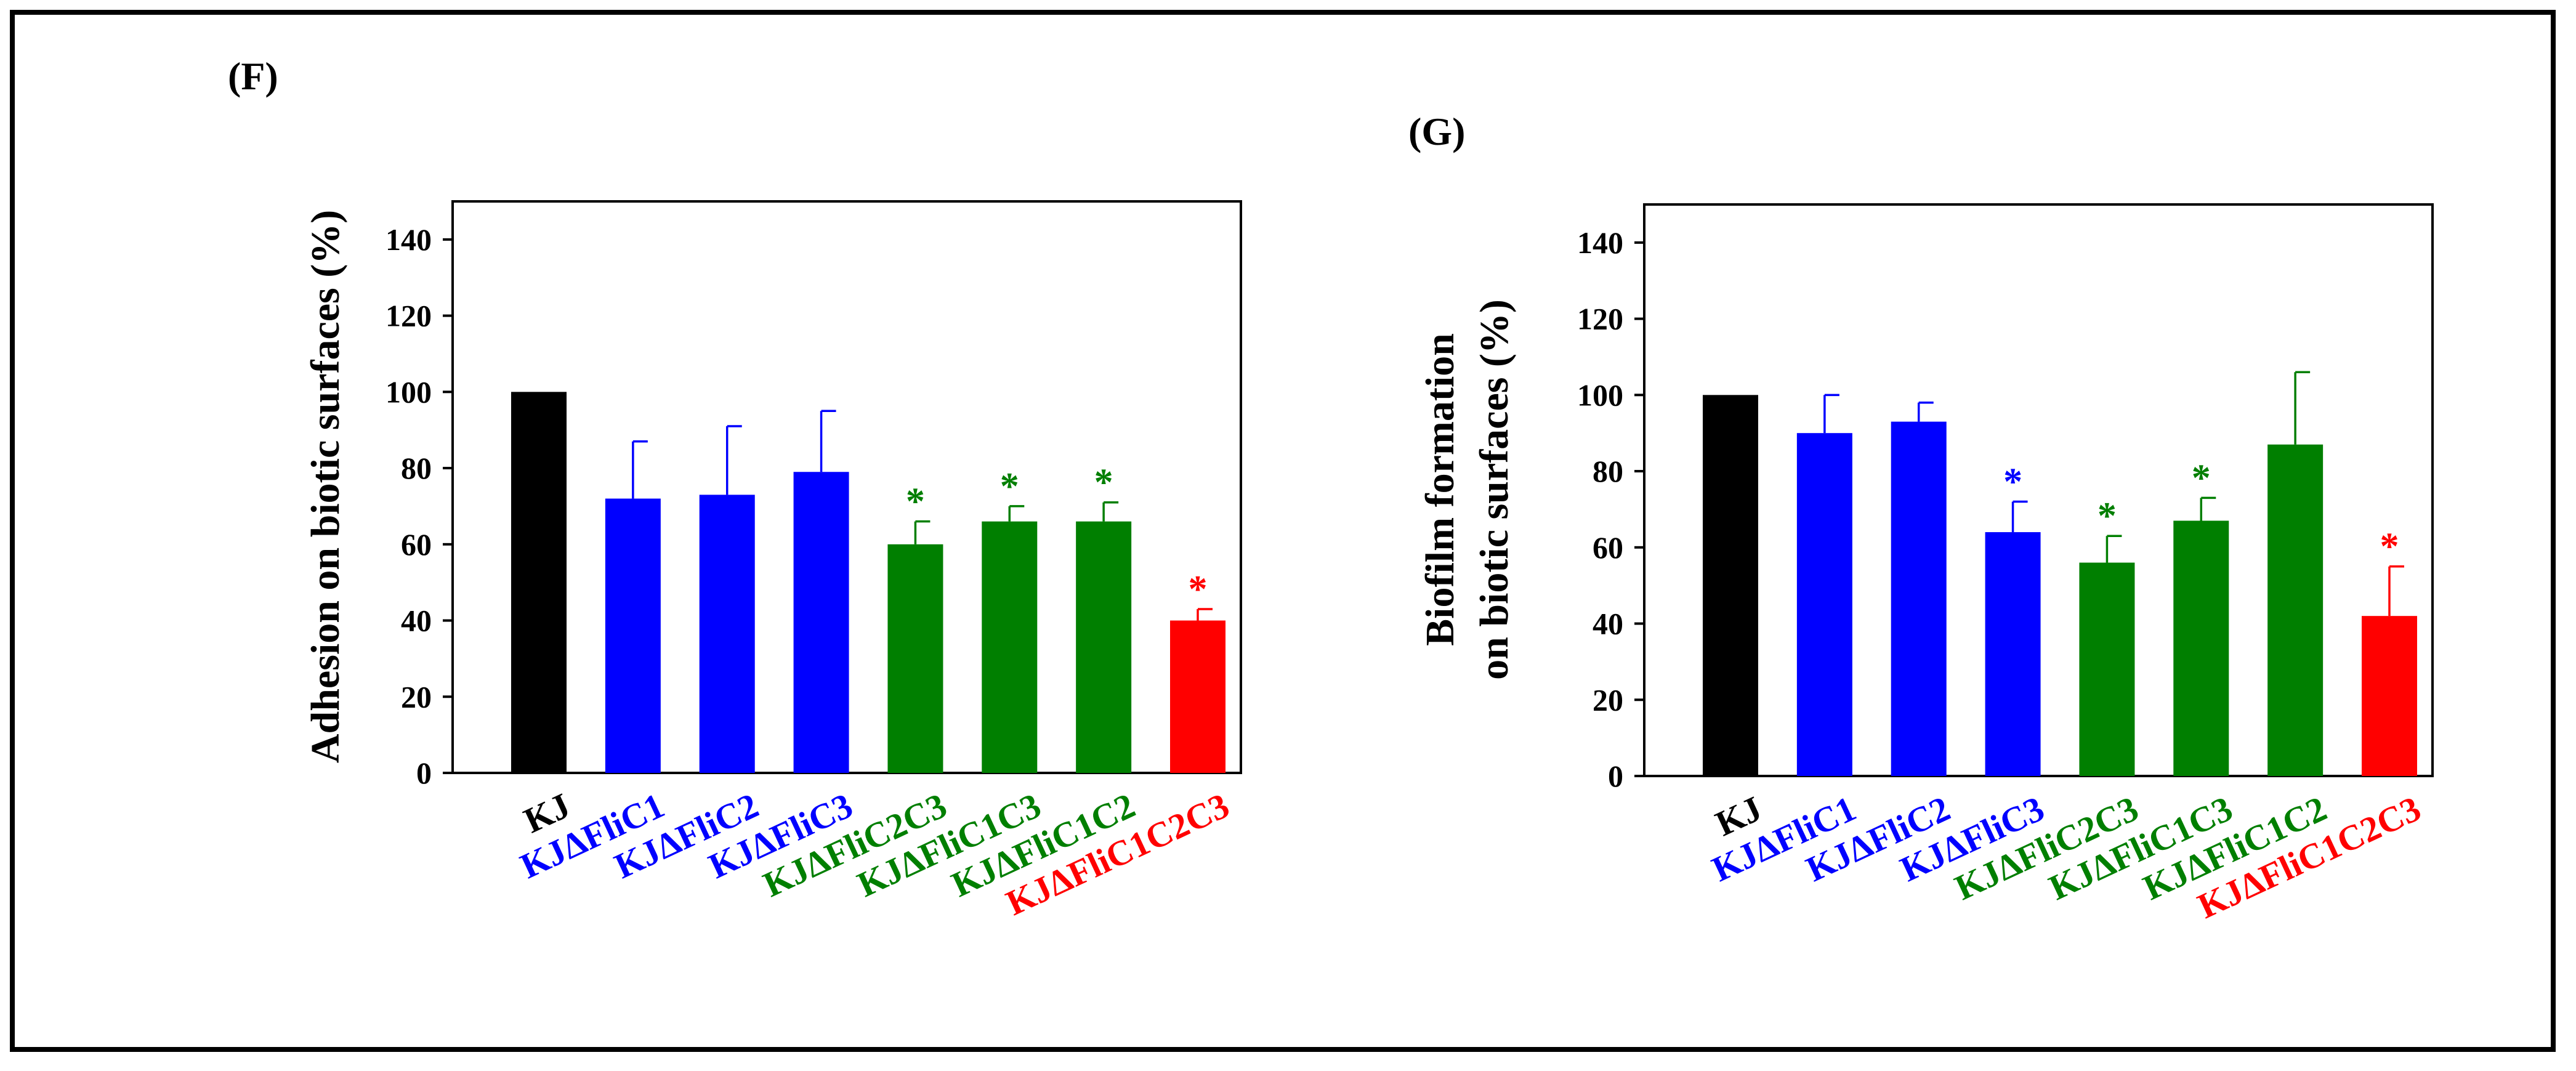 This screenshot has height=1071, width=2576. What do you see at coordinates (1440, 489) in the screenshot?
I see `y-axis-label-line: Biofilm formation` at bounding box center [1440, 489].